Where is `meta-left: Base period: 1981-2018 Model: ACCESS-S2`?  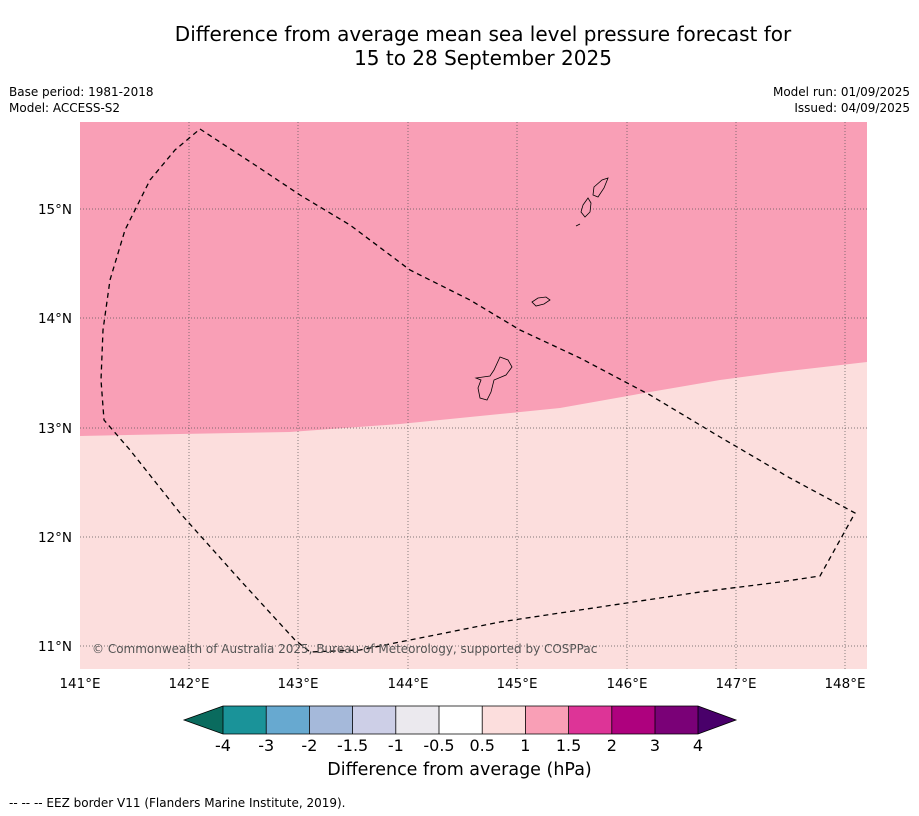 meta-left: Base period: 1981-2018 Model: ACCESS-S2 is located at coordinates (81, 100).